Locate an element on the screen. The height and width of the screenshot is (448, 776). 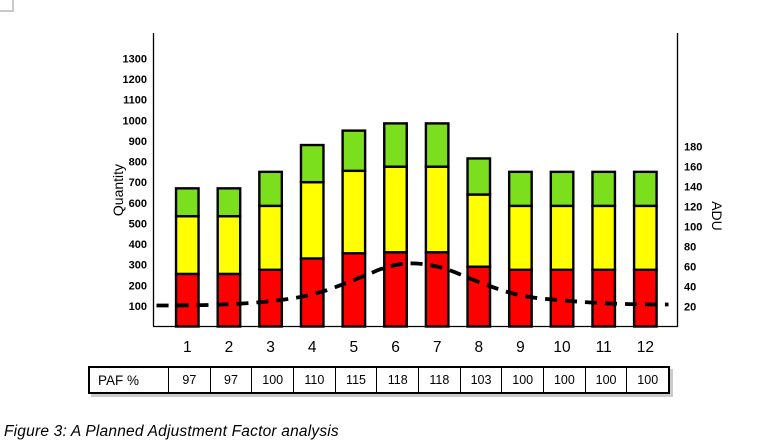
paf-table-value-cell: 103 is located at coordinates (480, 380).